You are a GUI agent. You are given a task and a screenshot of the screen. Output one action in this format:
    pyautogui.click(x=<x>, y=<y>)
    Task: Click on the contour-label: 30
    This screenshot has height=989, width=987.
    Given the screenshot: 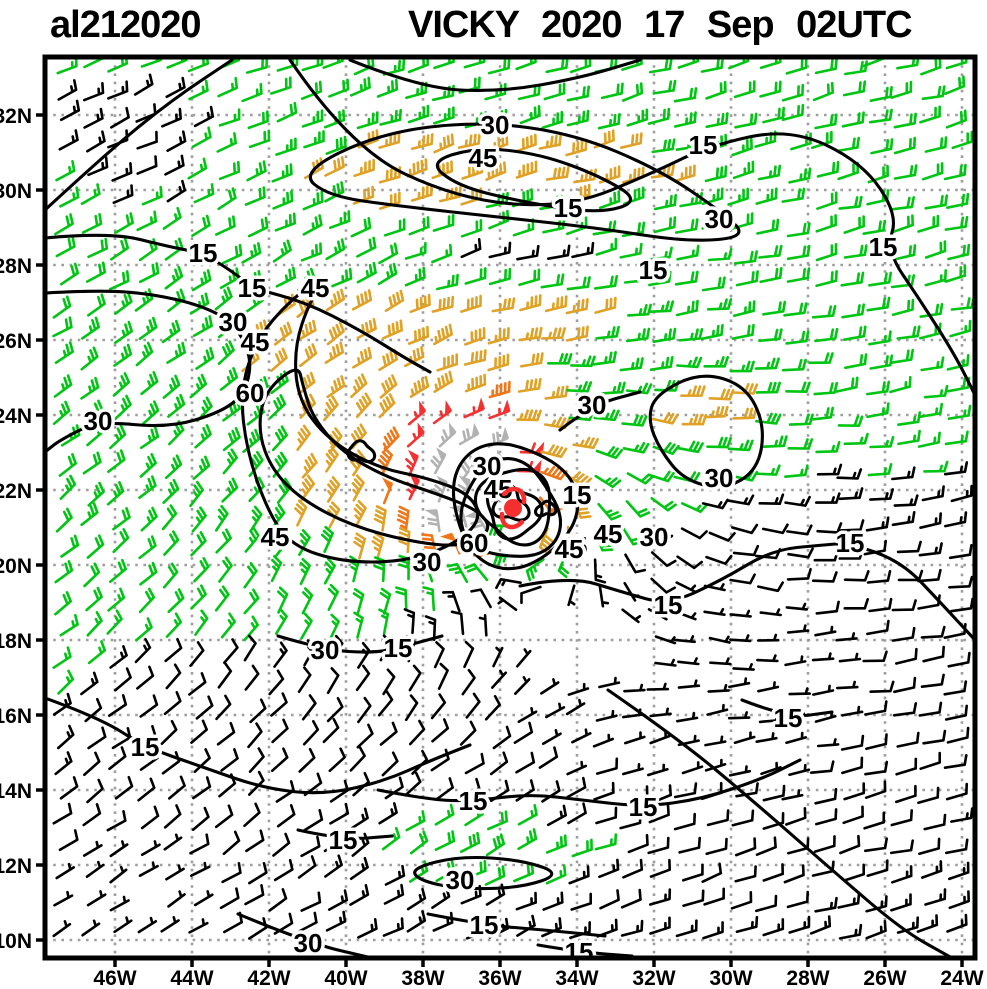 What is the action you would take?
    pyautogui.click(x=719, y=219)
    